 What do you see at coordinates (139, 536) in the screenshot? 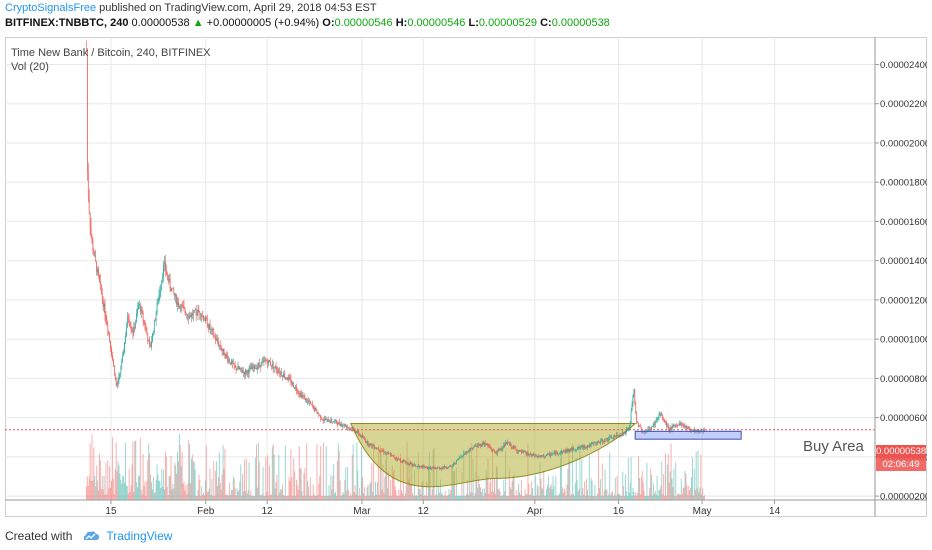
I see `tradingview-link: TradingView` at bounding box center [139, 536].